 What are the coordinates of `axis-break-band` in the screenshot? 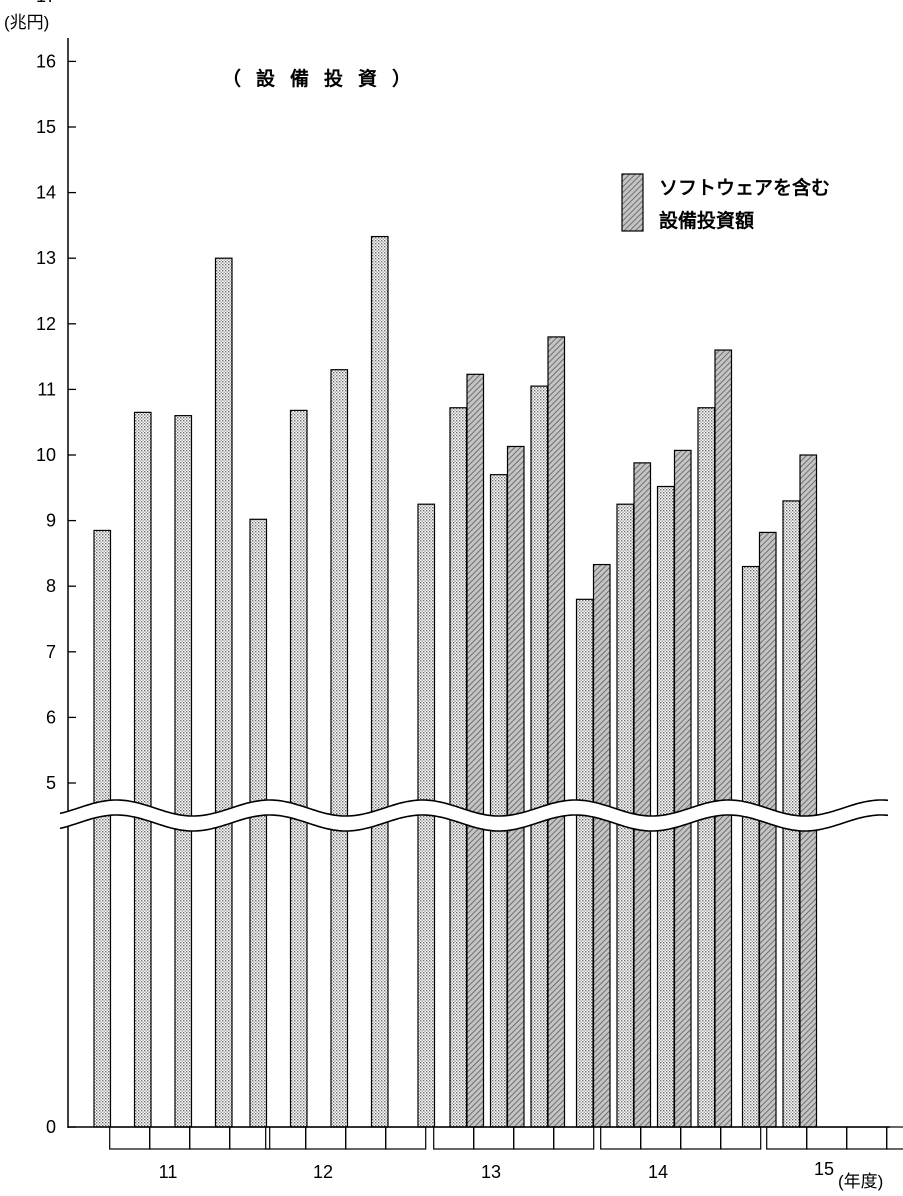 It's located at (475, 815).